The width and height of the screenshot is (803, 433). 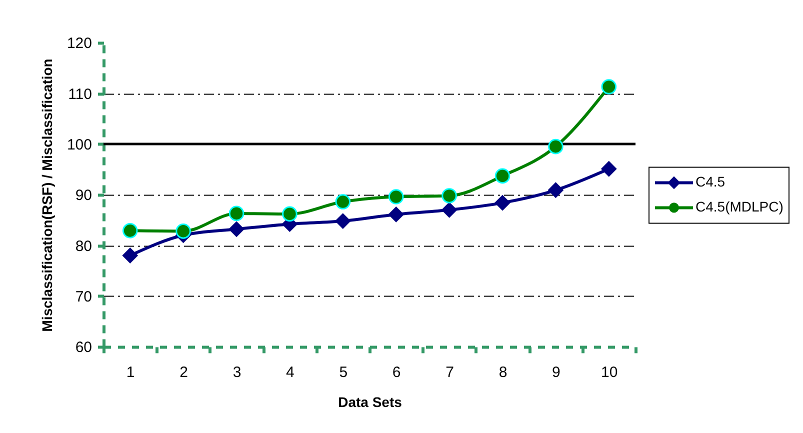 What do you see at coordinates (79, 43) in the screenshot?
I see `y-tick-label: 120` at bounding box center [79, 43].